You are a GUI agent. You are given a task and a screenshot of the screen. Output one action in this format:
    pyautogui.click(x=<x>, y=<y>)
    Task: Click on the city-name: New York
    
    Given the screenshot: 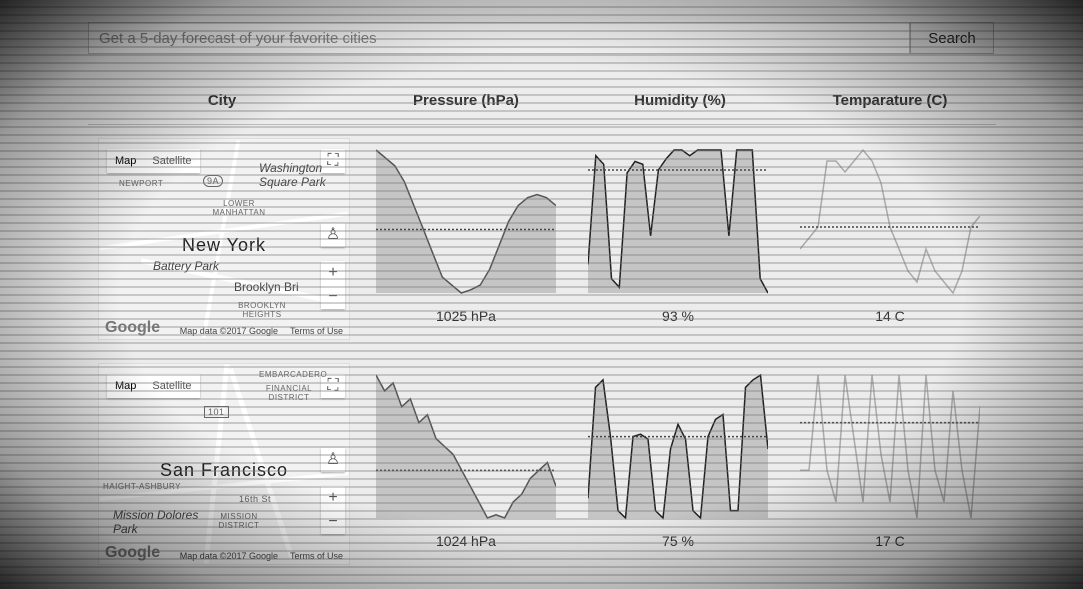 What is the action you would take?
    pyautogui.click(x=224, y=245)
    